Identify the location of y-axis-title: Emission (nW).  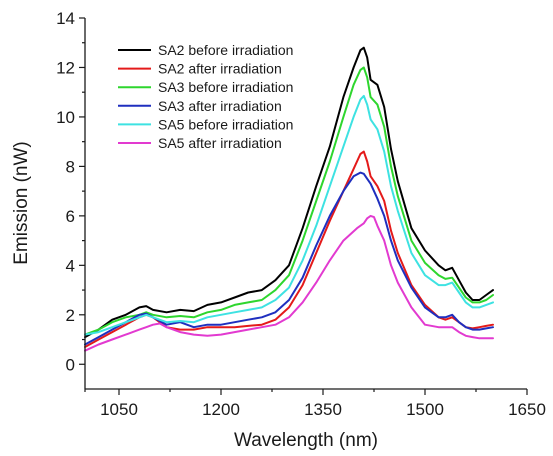
(21, 203).